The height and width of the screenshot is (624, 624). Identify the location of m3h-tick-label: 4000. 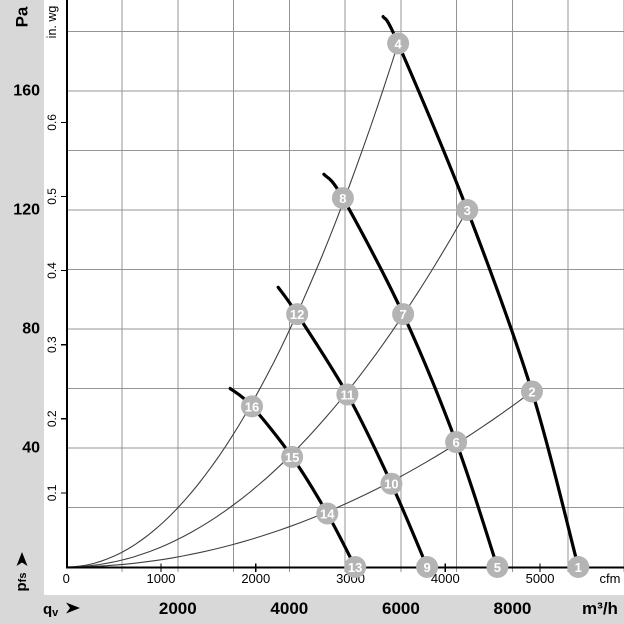
(289, 608).